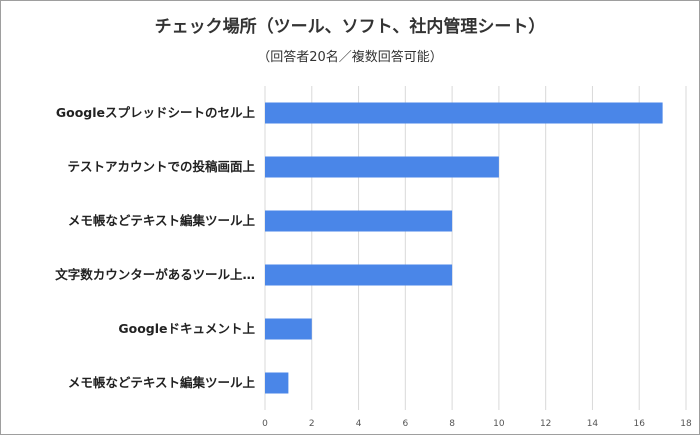 The image size is (700, 435). I want to click on x-tick-label: 2, so click(312, 424).